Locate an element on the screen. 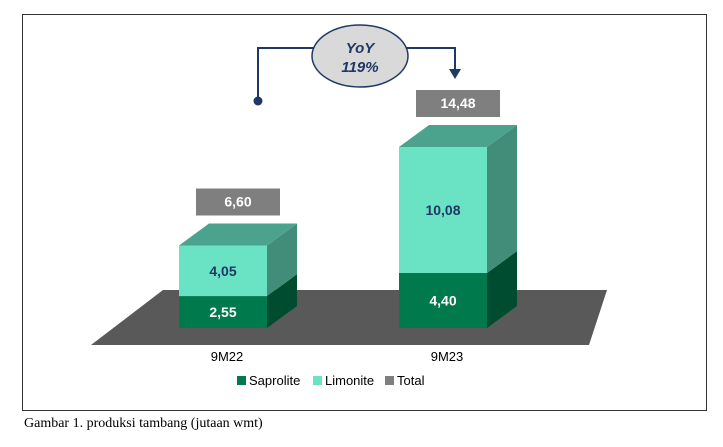 The width and height of the screenshot is (723, 447). total-label-9m22: 6,60 is located at coordinates (237, 202).